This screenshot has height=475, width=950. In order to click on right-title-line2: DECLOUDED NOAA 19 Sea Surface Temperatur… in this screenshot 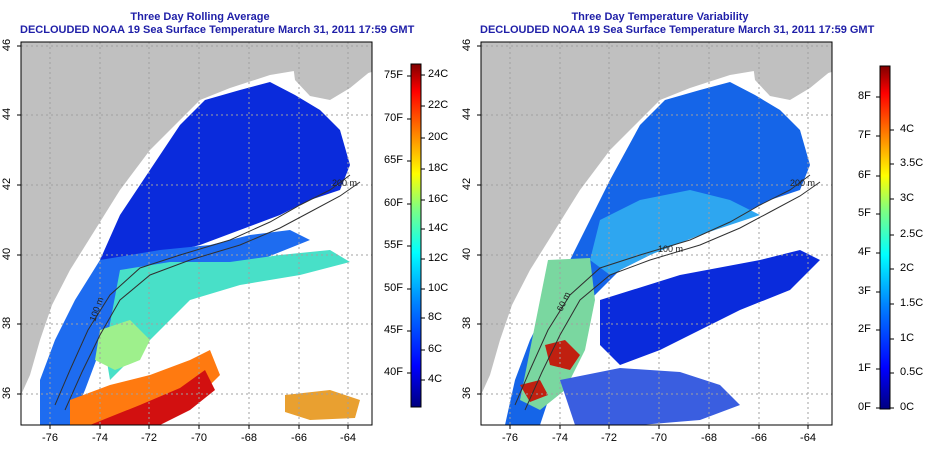, I will do `click(677, 30)`.